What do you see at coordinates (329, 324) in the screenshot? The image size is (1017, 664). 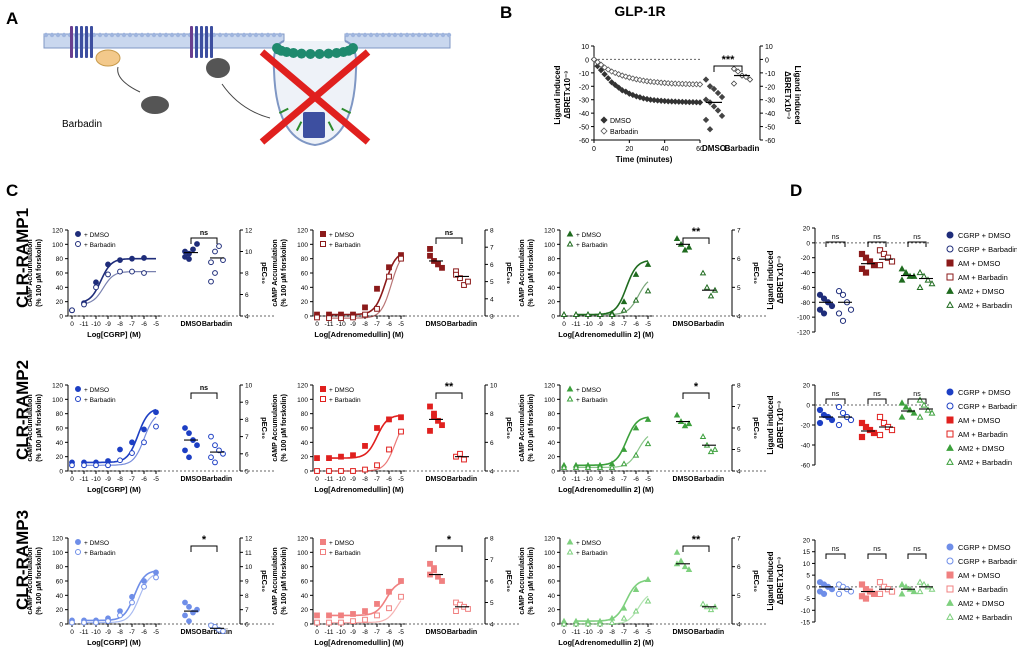 I see `x-tick-label: -11` at bounding box center [329, 324].